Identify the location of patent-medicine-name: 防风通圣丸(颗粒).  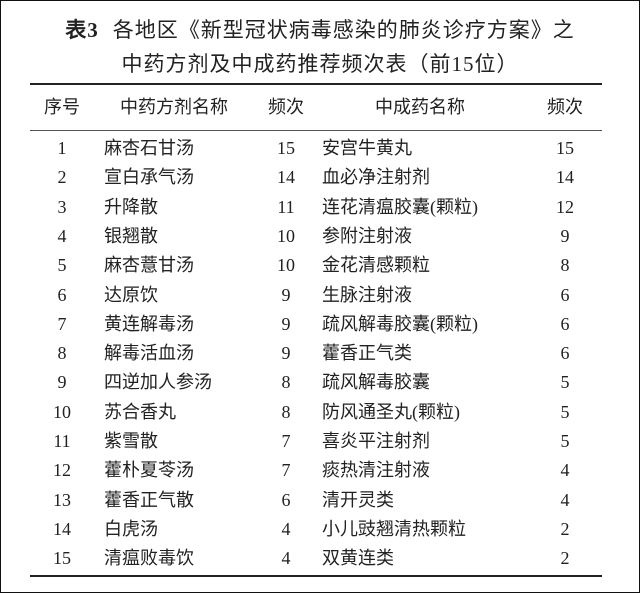
(391, 411).